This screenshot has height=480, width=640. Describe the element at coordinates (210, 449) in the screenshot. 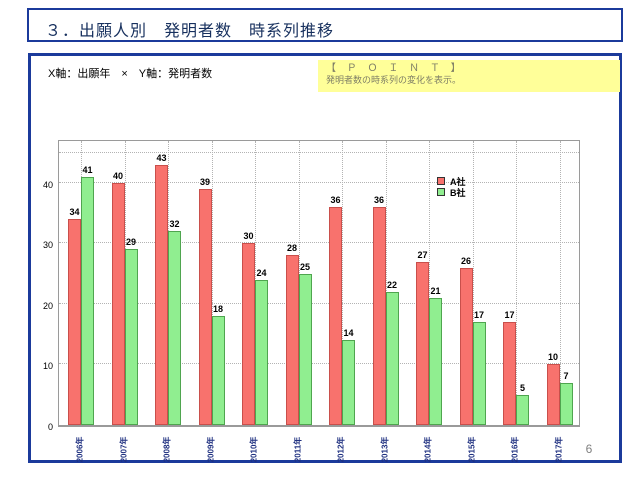

I see `x-tick-label: 2009年` at that location.